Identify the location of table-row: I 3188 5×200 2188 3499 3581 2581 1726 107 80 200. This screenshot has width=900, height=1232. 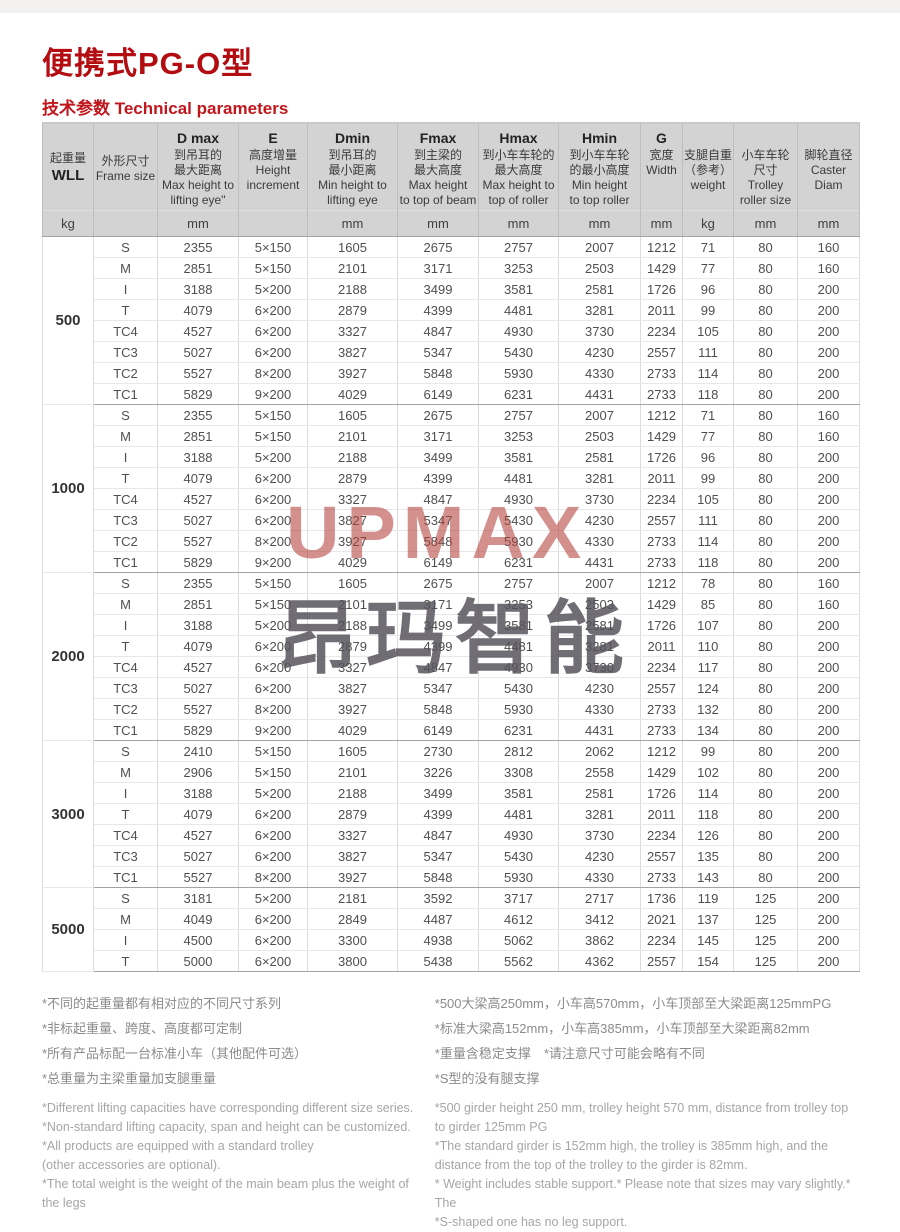
(451, 625).